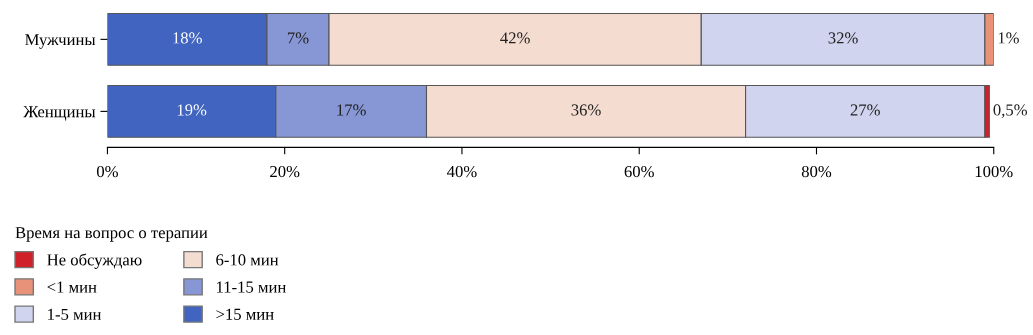  I want to click on legend-title: Время на вопрос о терапии, so click(111, 234).